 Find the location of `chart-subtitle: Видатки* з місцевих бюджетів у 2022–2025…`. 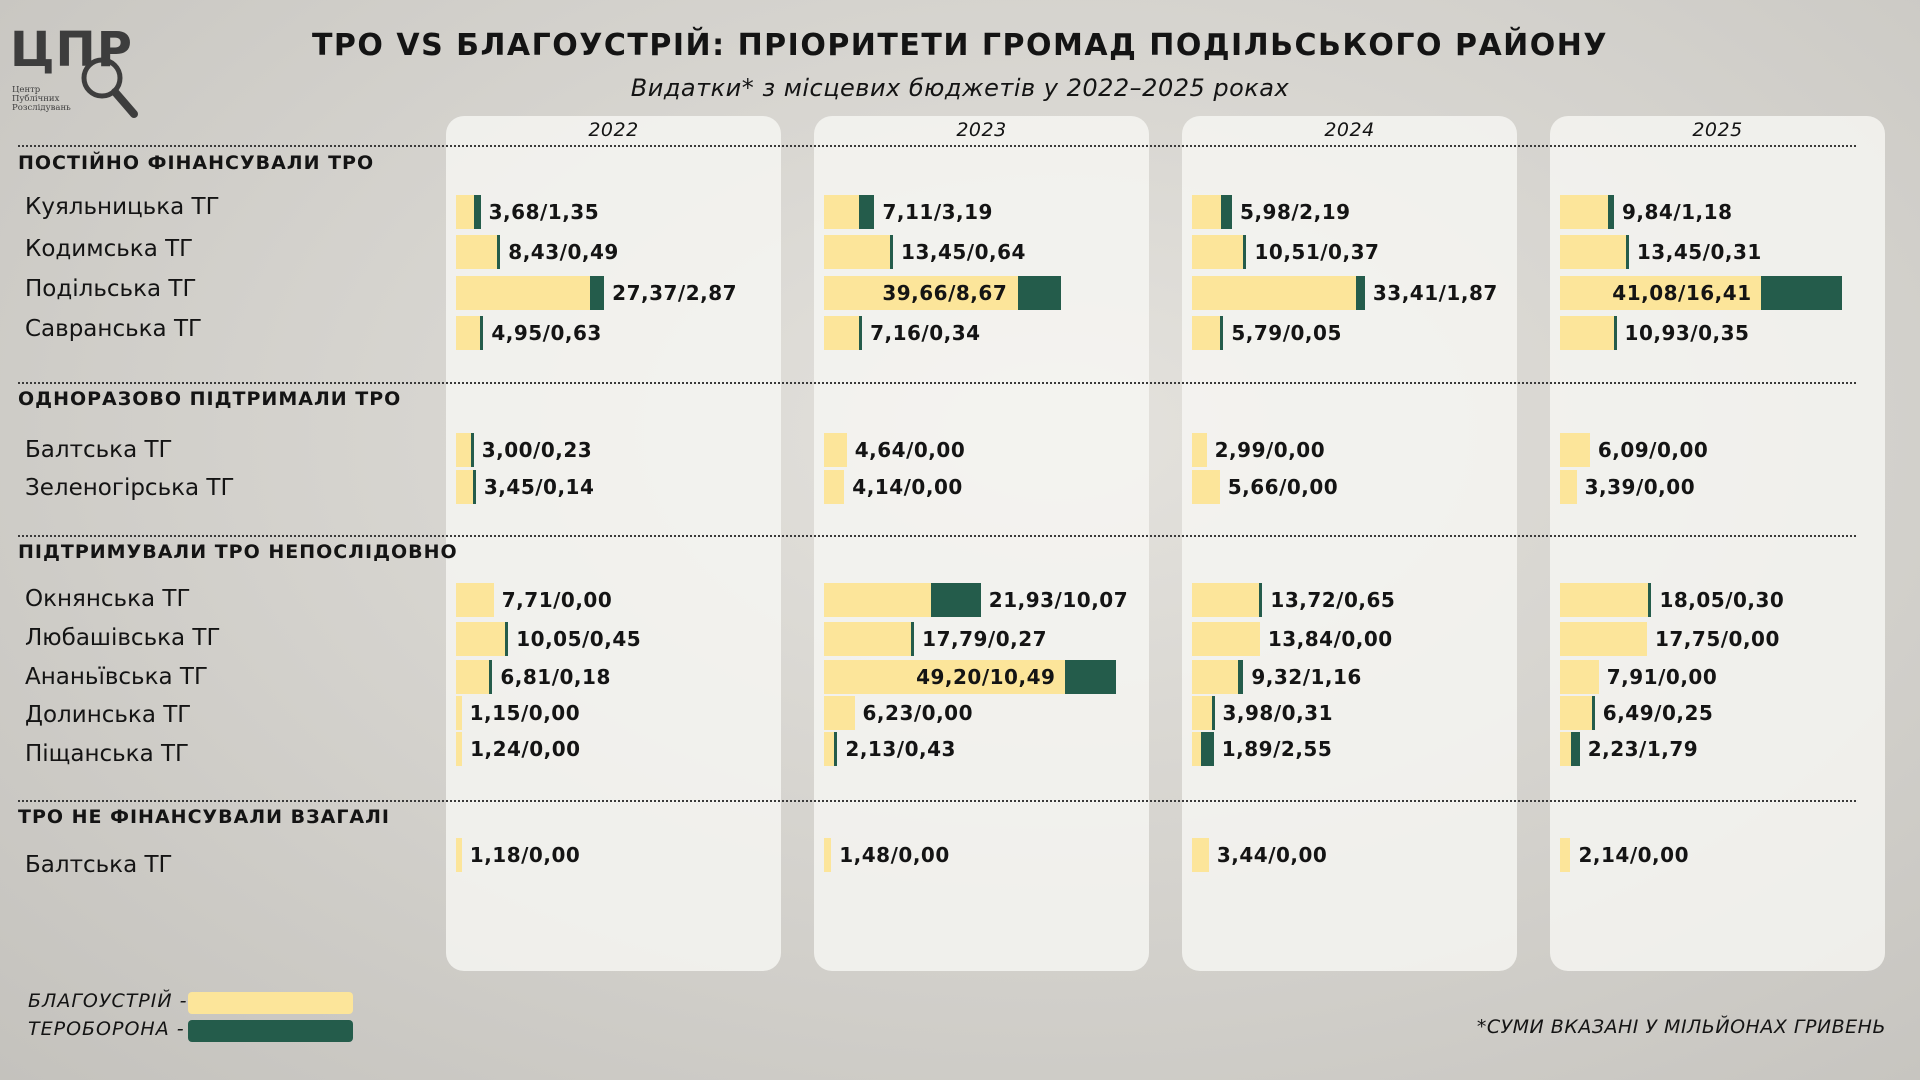

chart-subtitle: Видатки* з місцевих бюджетів у 2022–2025… is located at coordinates (960, 88).